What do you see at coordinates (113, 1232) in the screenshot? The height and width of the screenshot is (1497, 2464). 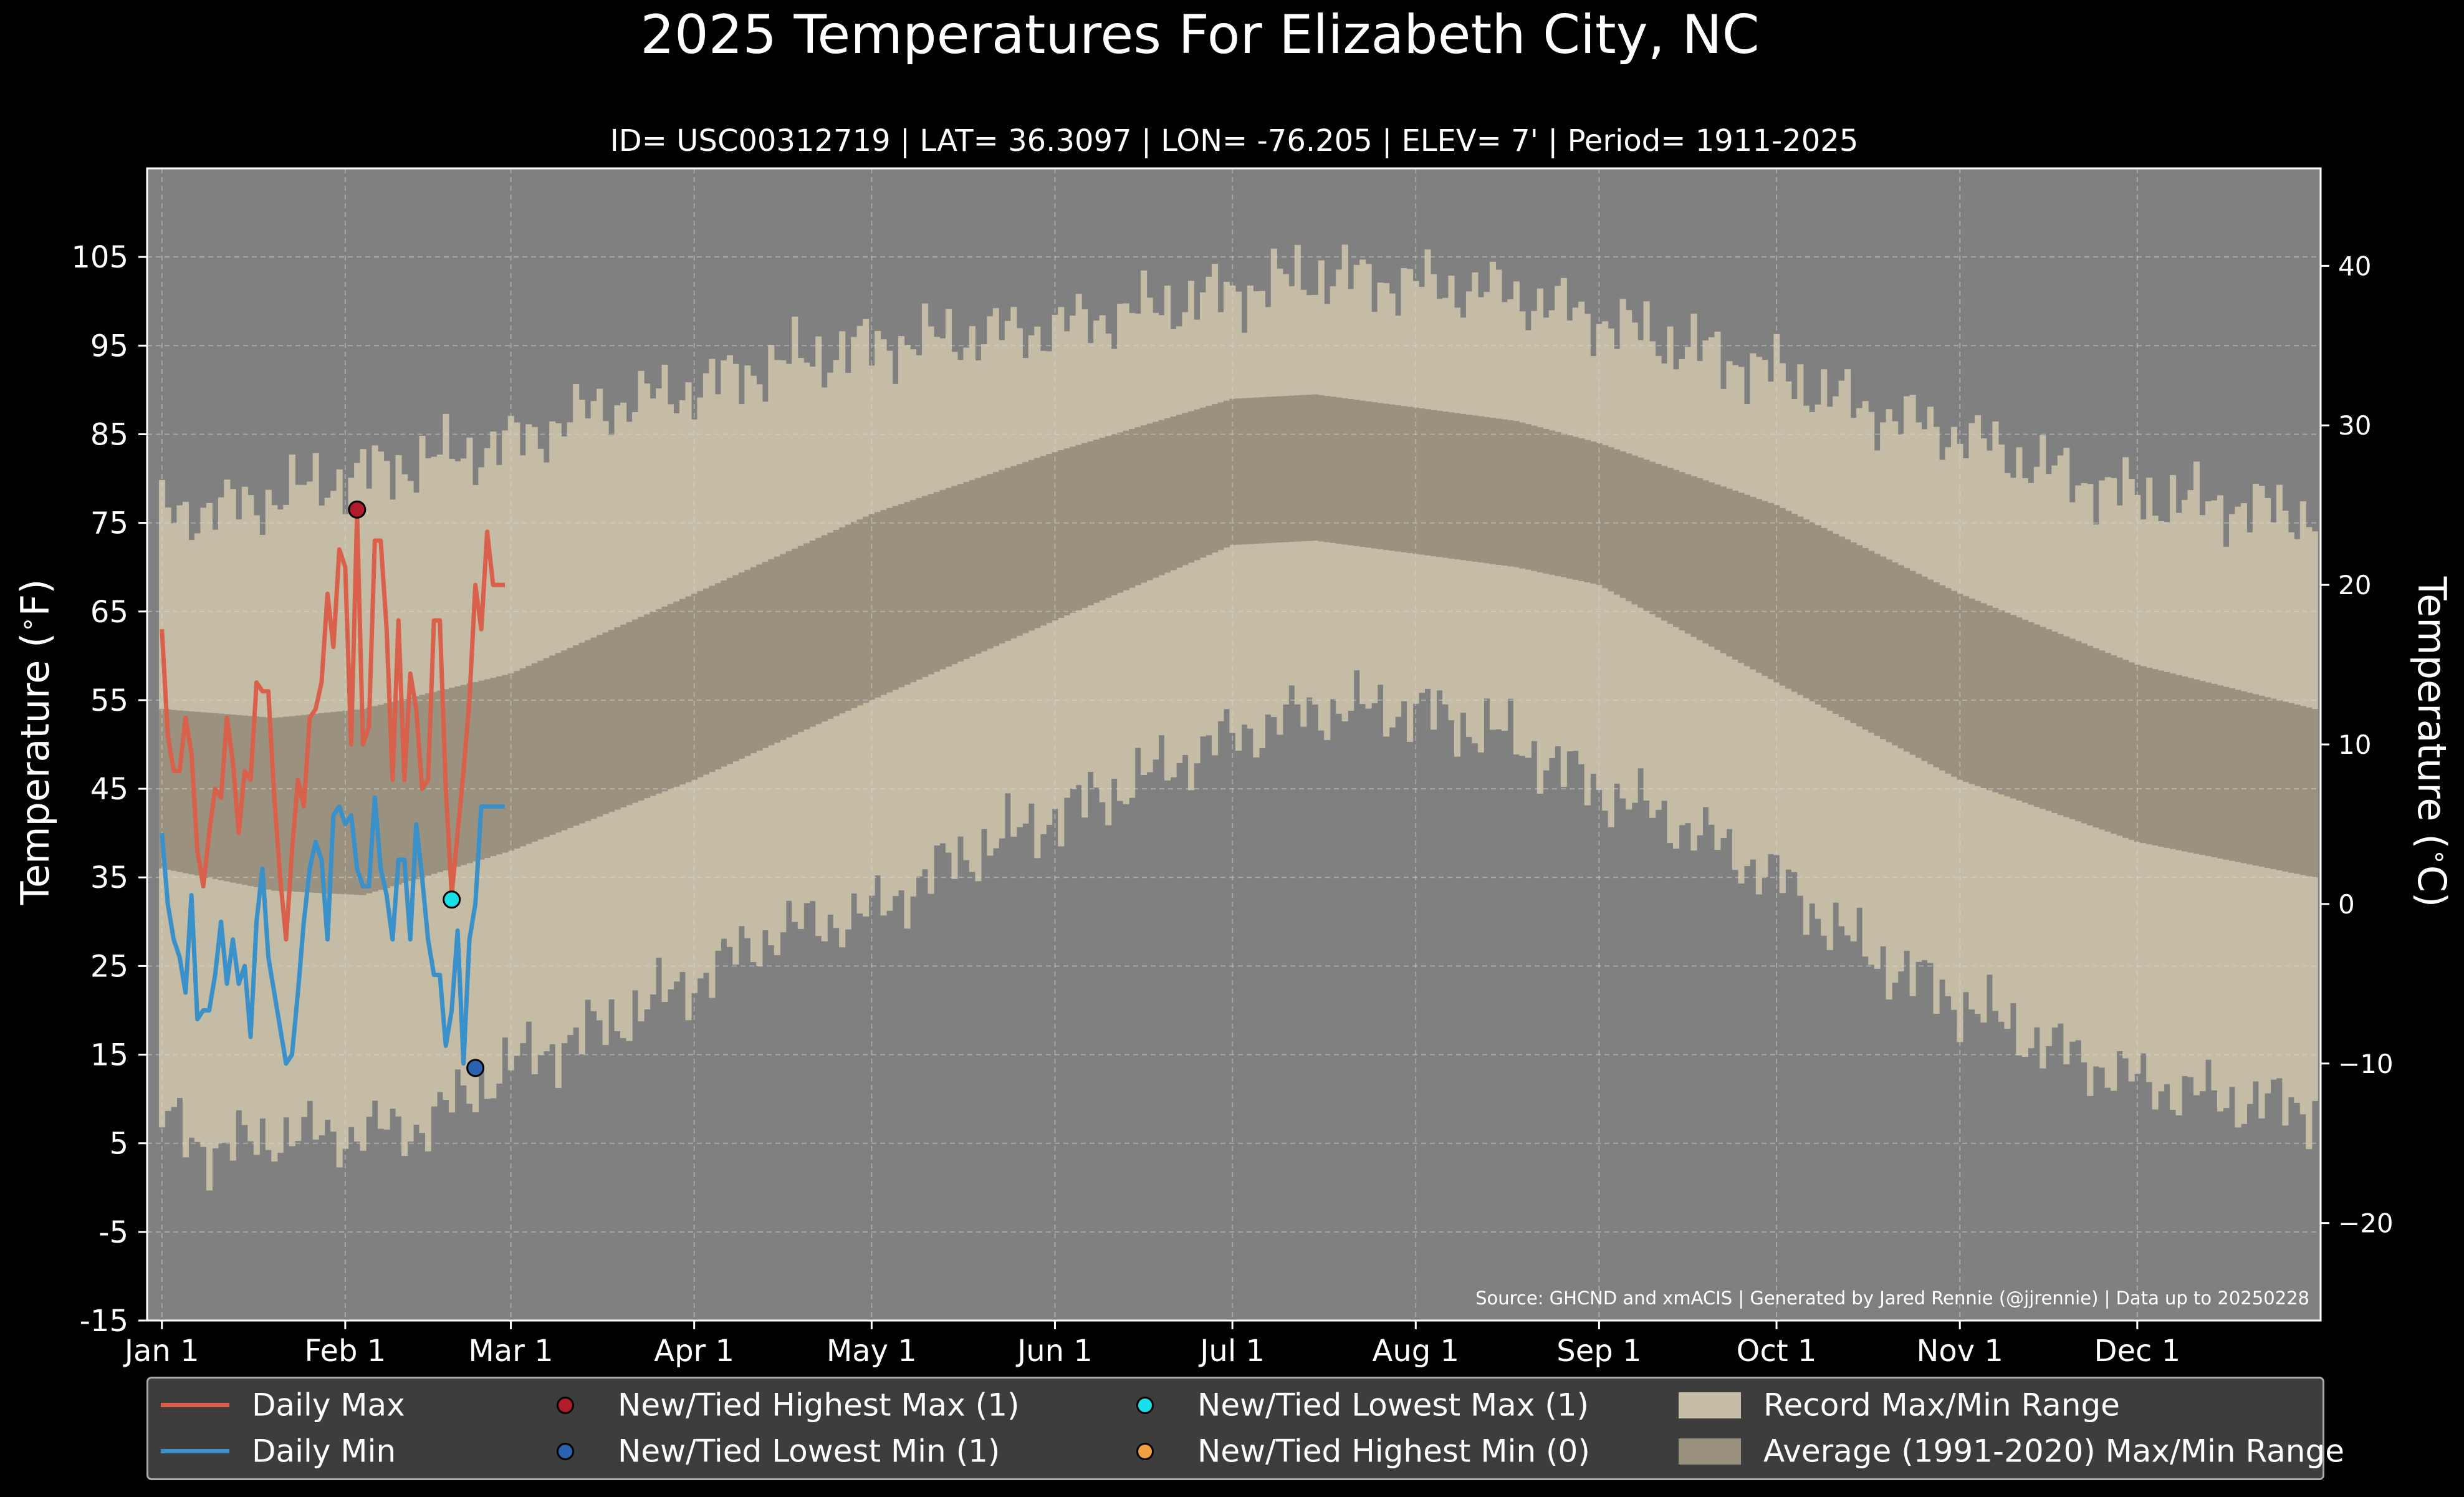 I see `y-tick-label-left: -5` at bounding box center [113, 1232].